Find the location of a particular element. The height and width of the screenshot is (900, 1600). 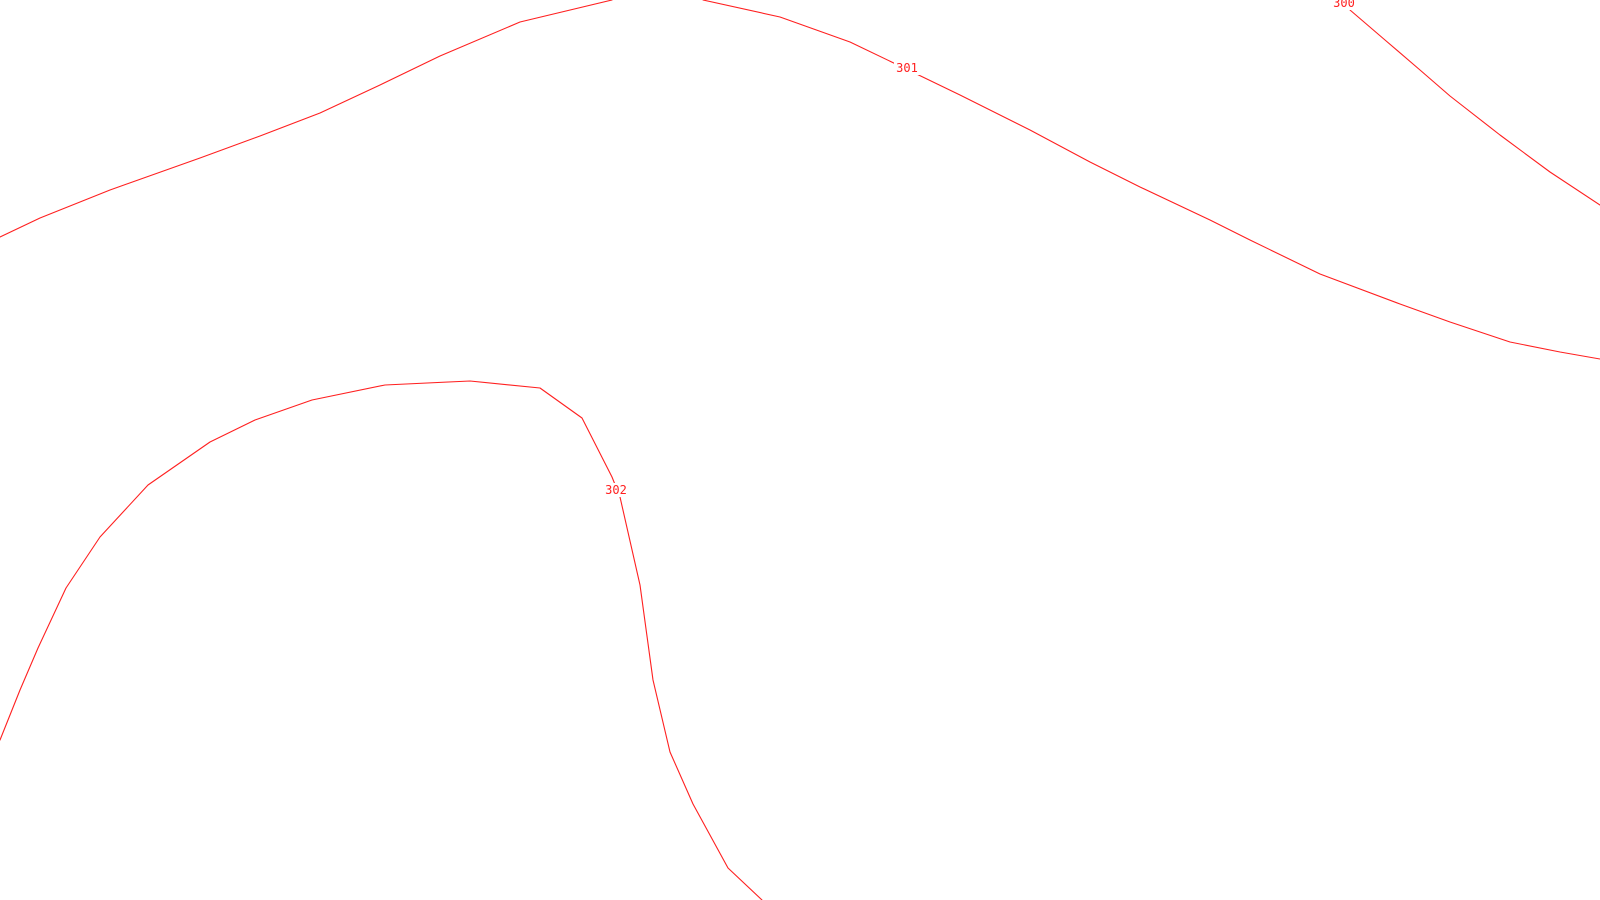

contour-label-300: 300 is located at coordinates (1344, 5).